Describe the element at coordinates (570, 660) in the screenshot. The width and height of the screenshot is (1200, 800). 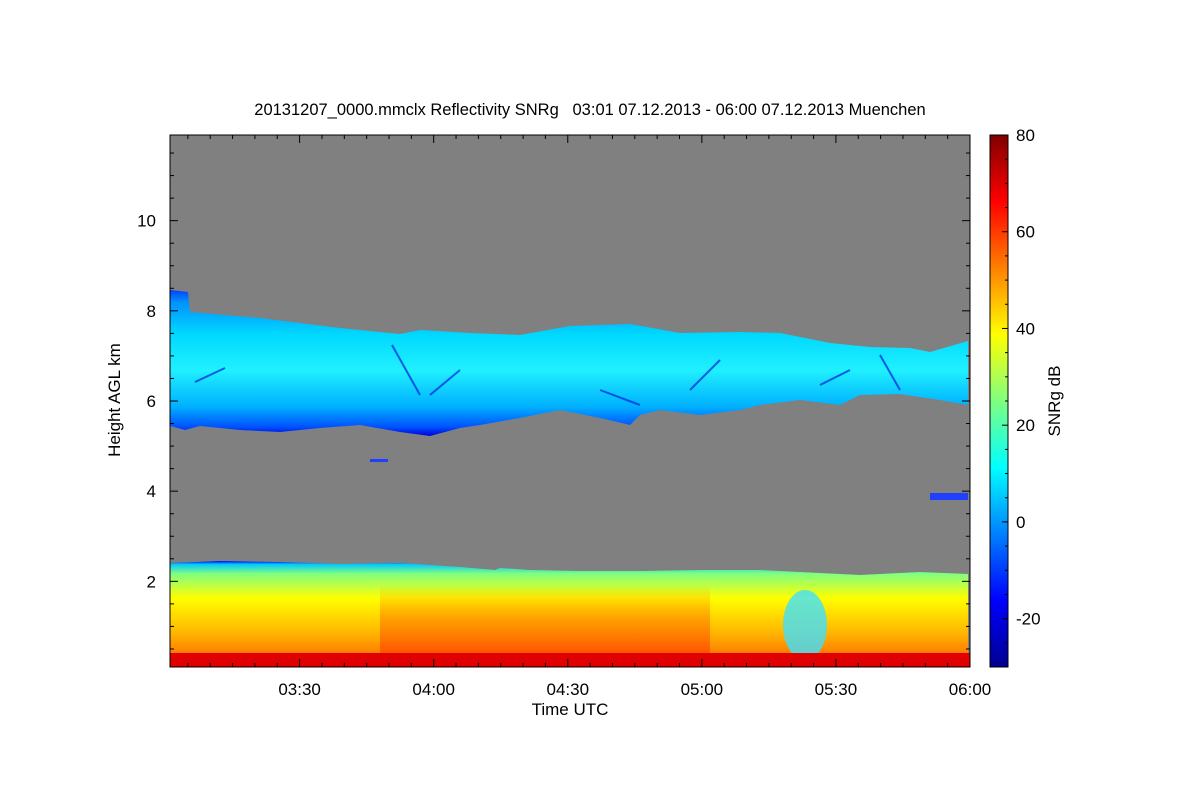
I see `surface-clutter` at that location.